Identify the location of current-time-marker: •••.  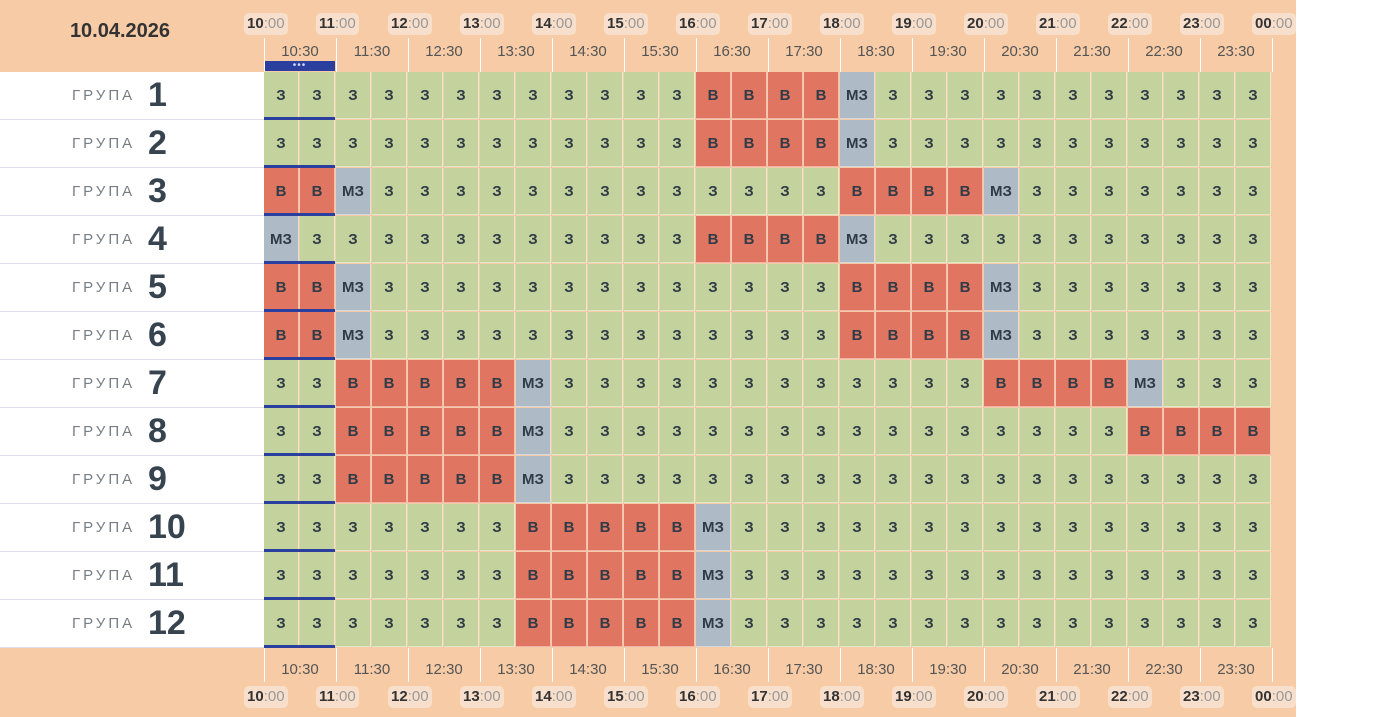
(299, 66).